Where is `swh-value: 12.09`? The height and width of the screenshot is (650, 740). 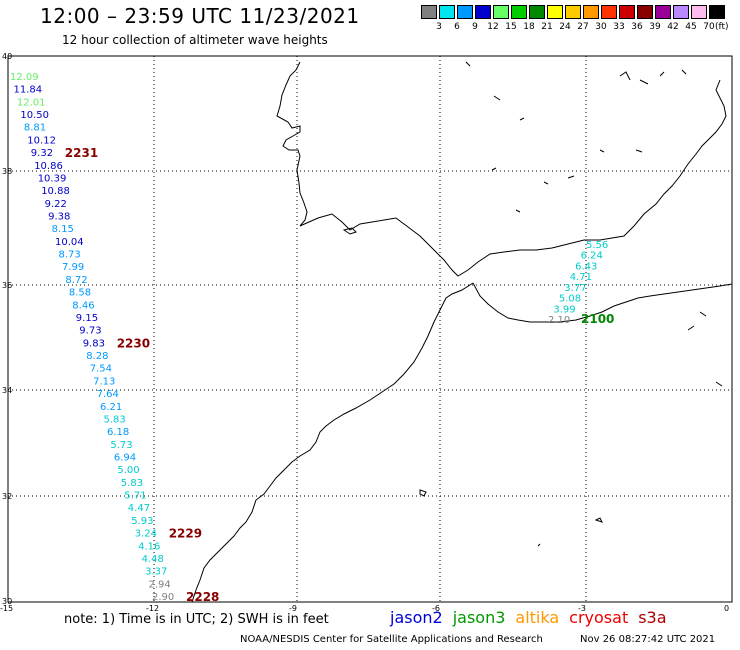
swh-value: 12.09 is located at coordinates (24, 77).